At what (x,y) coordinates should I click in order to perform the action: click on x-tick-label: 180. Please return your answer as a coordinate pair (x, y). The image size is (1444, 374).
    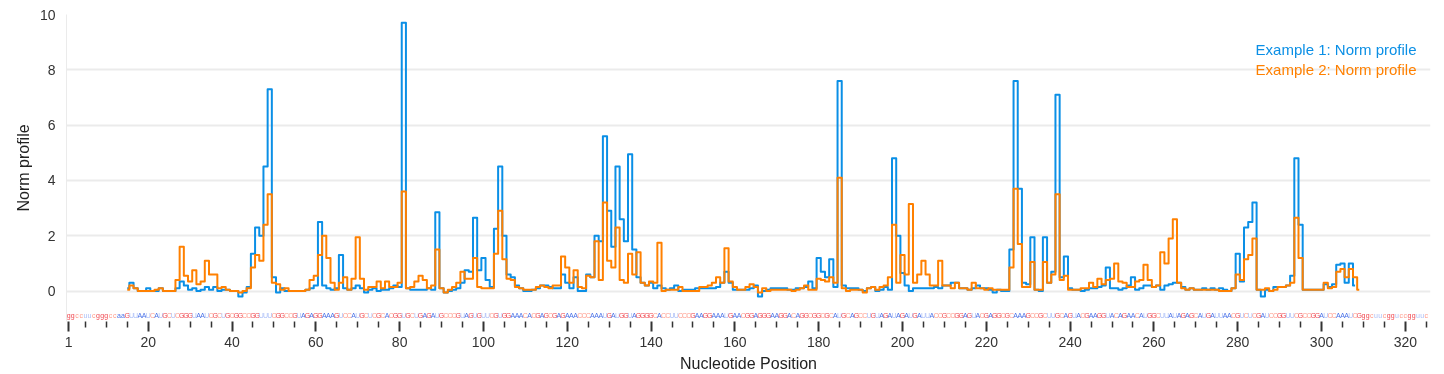
    Looking at the image, I should click on (819, 341).